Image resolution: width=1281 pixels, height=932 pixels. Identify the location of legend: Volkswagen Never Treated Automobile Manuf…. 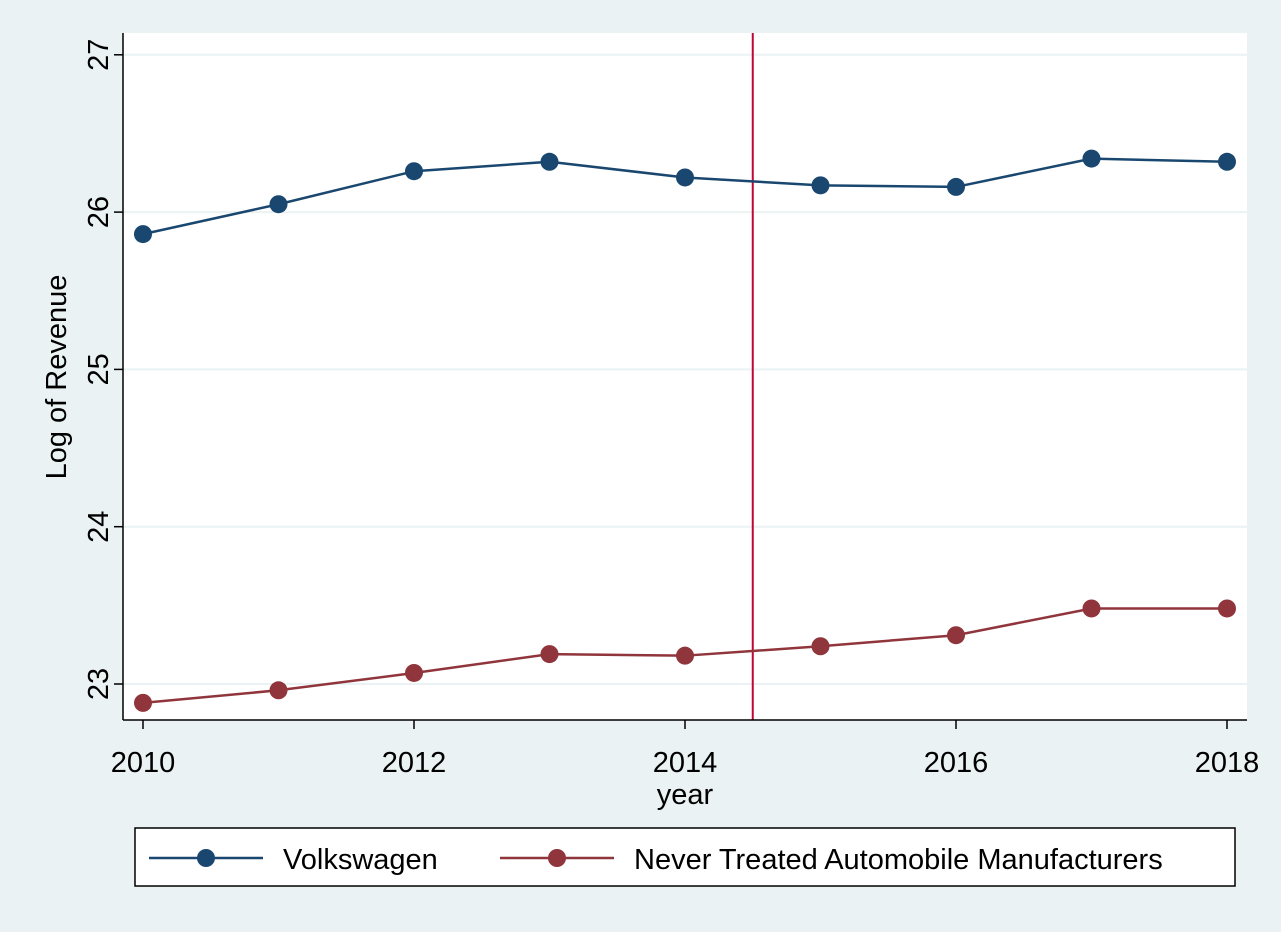
(685, 857).